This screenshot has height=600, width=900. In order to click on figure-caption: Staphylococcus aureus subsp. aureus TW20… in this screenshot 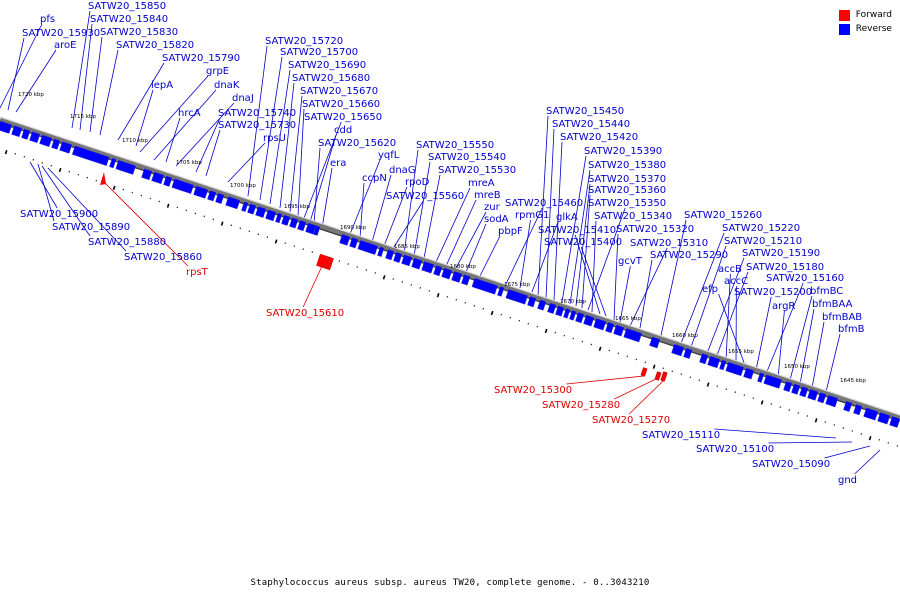, I will do `click(450, 583)`.